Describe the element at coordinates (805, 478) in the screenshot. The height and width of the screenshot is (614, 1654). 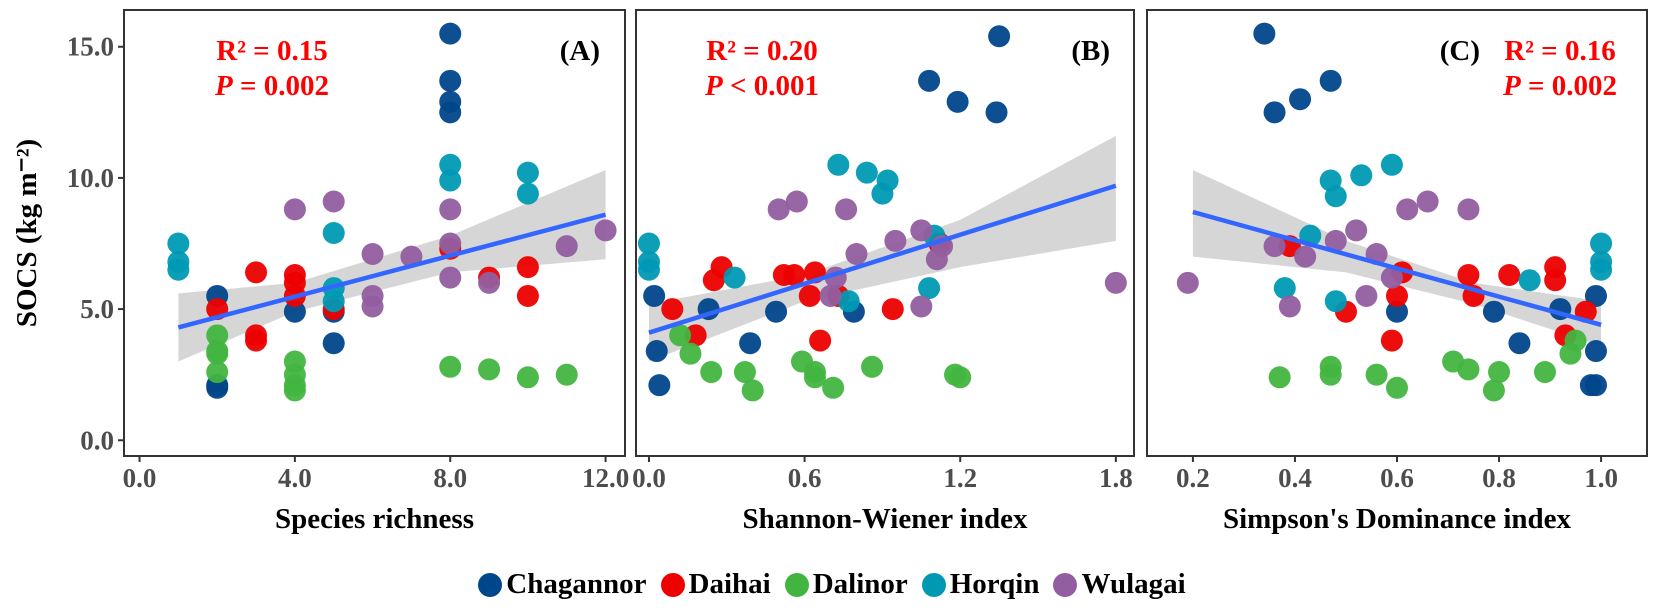
I see `x-tick-label: 0.6` at that location.